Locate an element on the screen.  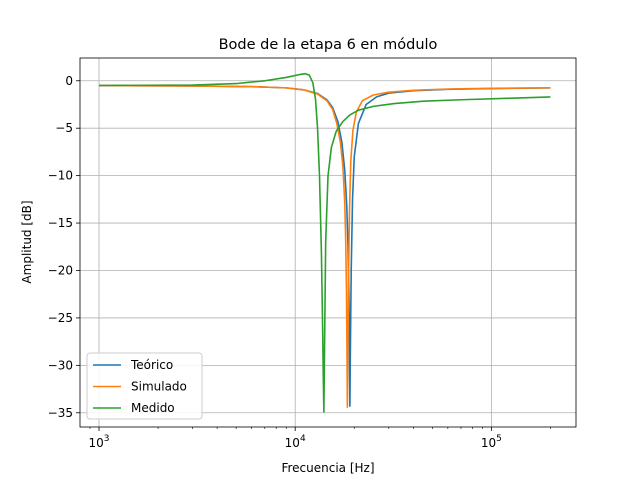
y-tick-label: −30 is located at coordinates (60, 365).